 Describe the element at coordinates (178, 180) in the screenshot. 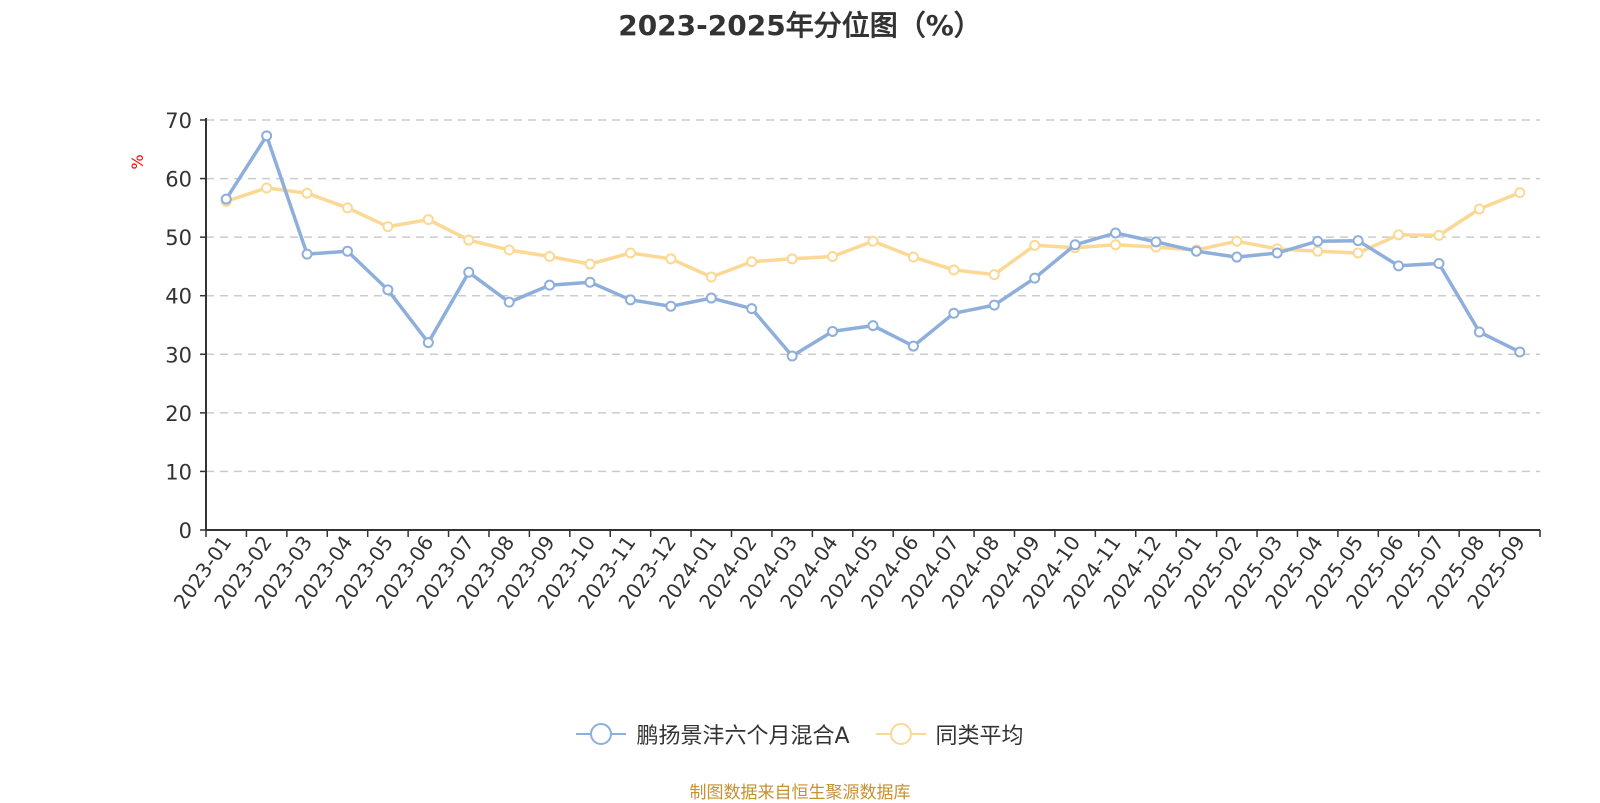

I see `y-tick-label: 60` at that location.